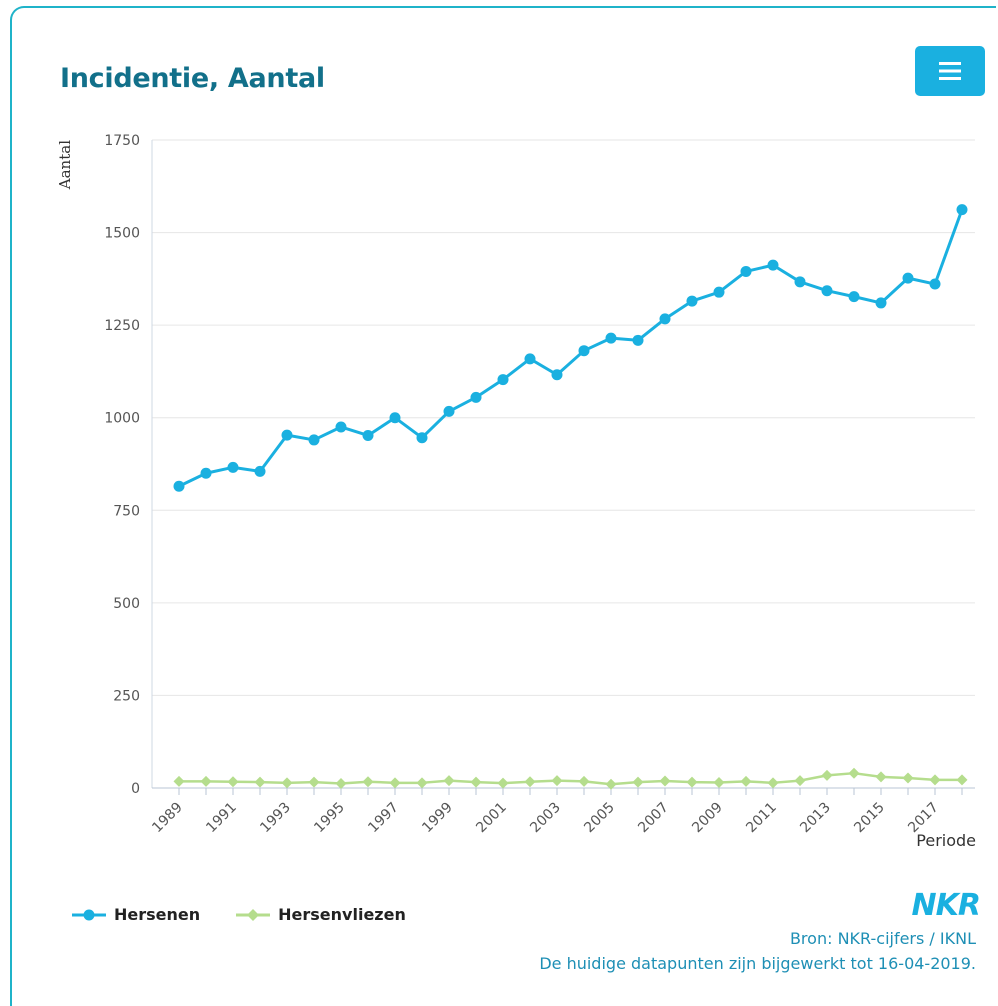  Describe the element at coordinates (122, 419) in the screenshot. I see `y-tick-label: 1000` at that location.